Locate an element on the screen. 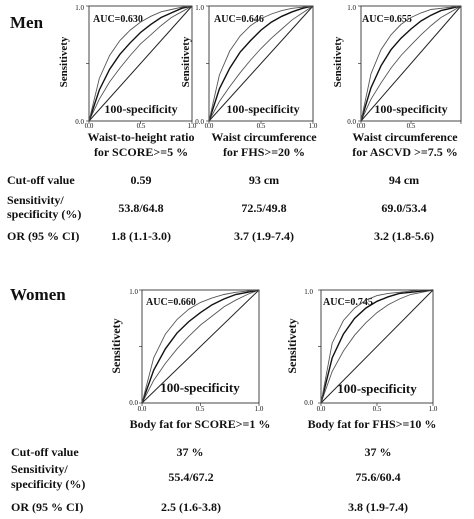  auc-label: AUC=0.630 is located at coordinates (118, 19).